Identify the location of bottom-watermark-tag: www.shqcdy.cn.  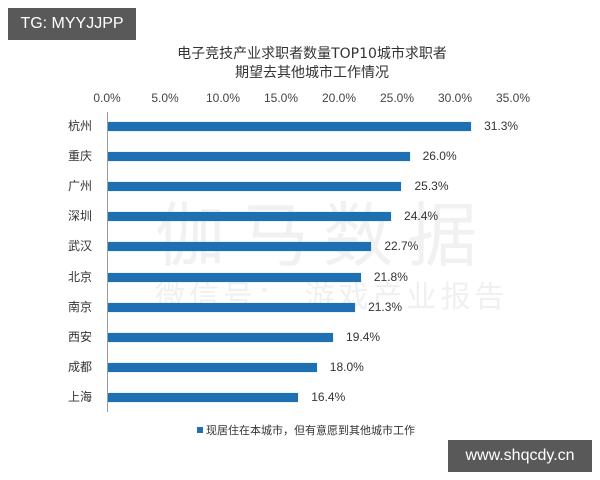
(520, 456).